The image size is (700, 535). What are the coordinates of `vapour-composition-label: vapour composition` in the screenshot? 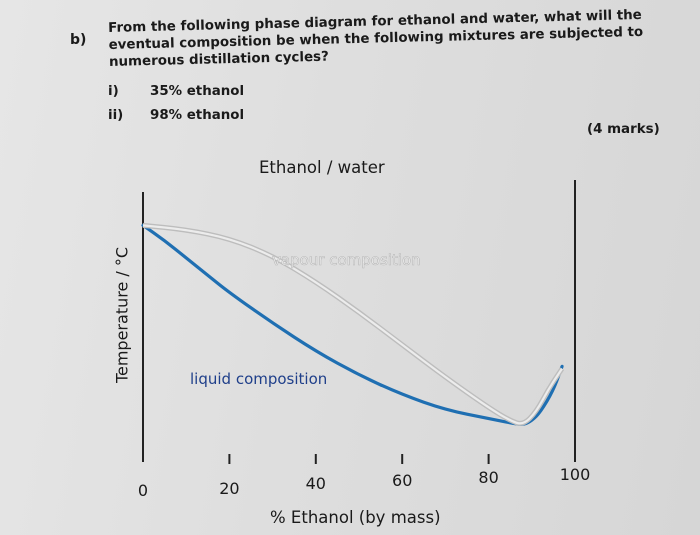 It's located at (346, 260).